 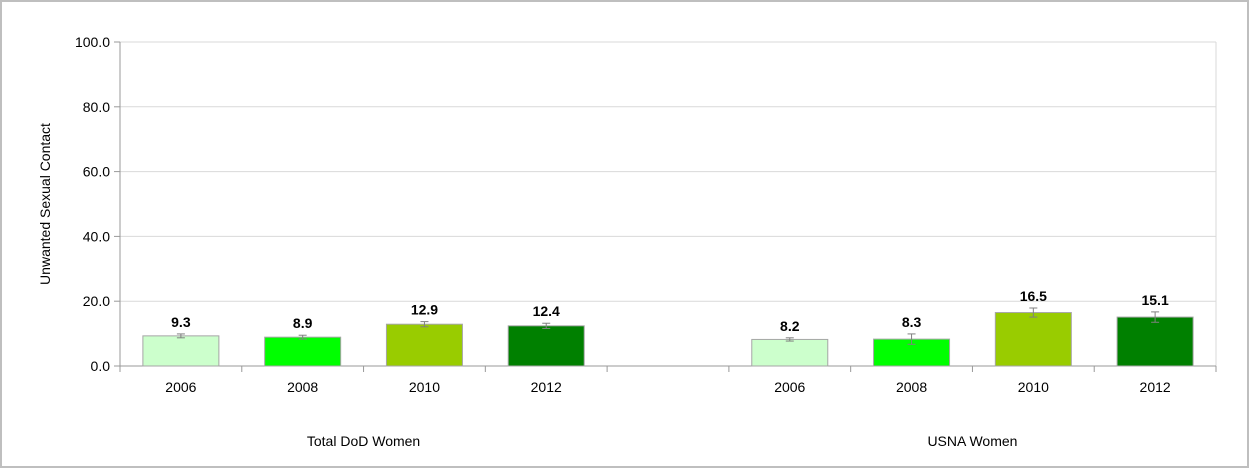 I want to click on data-label: 8.2, so click(x=790, y=326).